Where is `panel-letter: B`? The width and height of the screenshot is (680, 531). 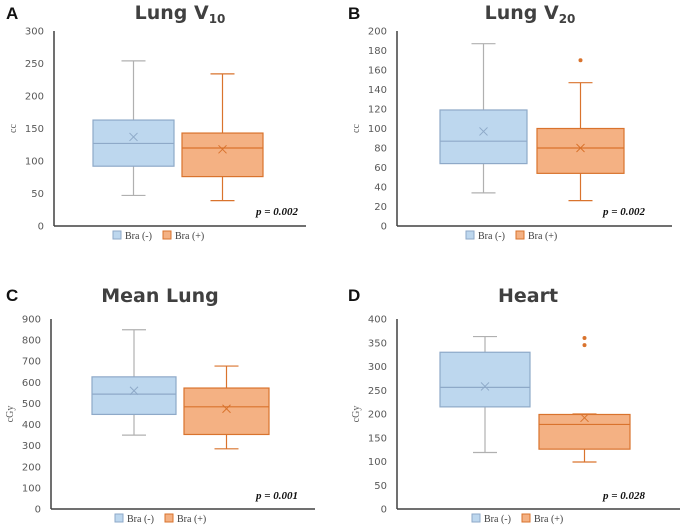 panel-letter: B is located at coordinates (354, 13).